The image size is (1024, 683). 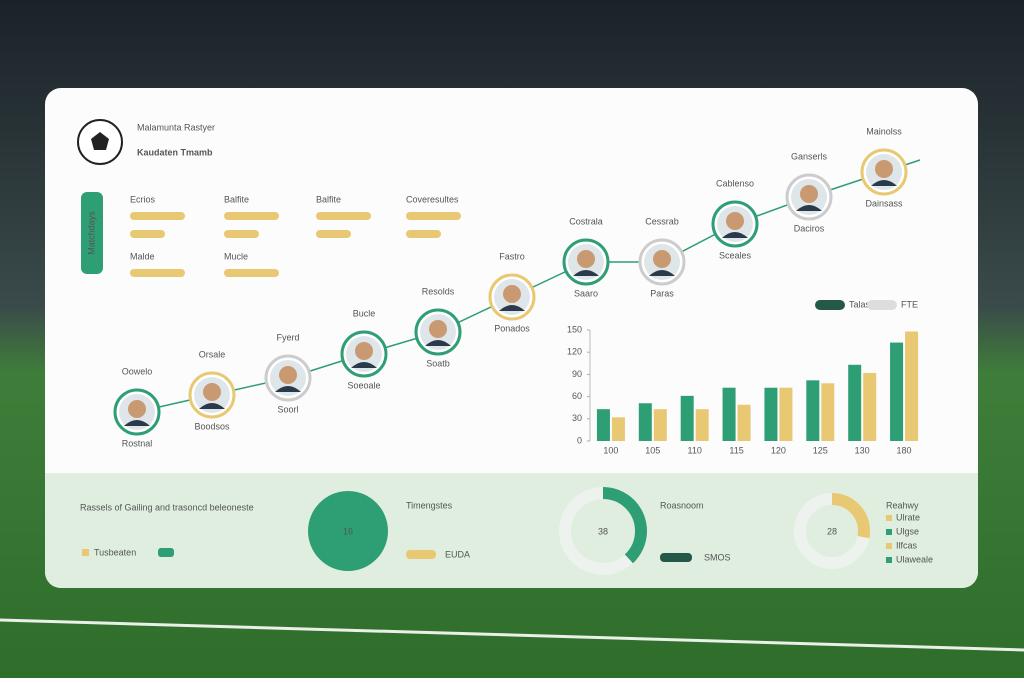 What do you see at coordinates (115, 552) in the screenshot?
I see `summary-legend: Tusbeaten` at bounding box center [115, 552].